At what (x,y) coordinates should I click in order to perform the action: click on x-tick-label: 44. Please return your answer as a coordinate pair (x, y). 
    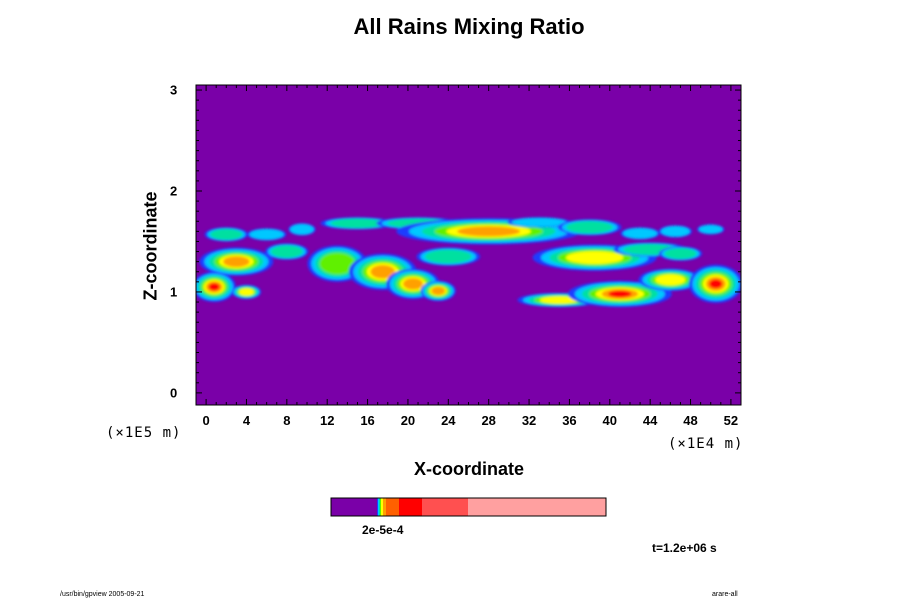
    Looking at the image, I should click on (650, 420).